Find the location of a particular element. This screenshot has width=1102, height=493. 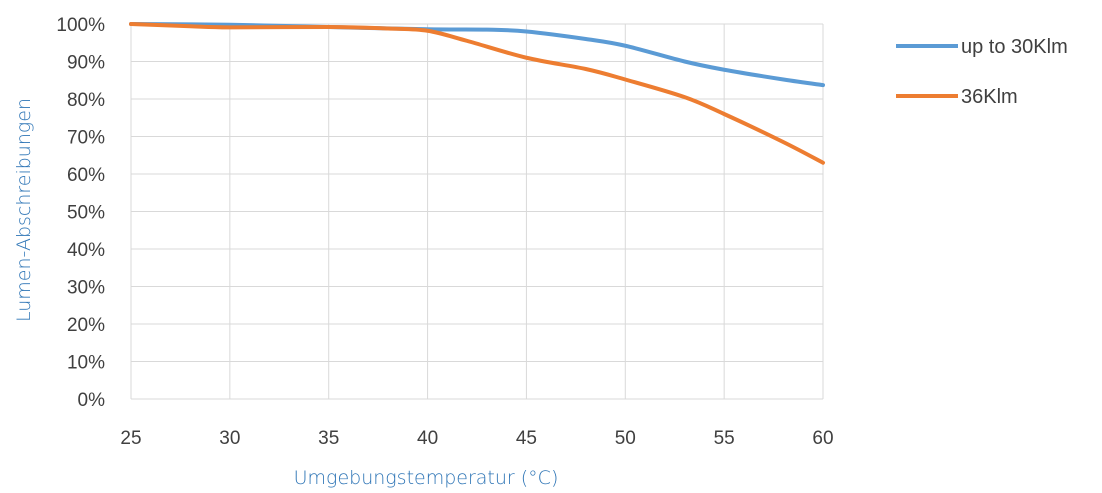

y-tick-label: 60% is located at coordinates (86, 175).